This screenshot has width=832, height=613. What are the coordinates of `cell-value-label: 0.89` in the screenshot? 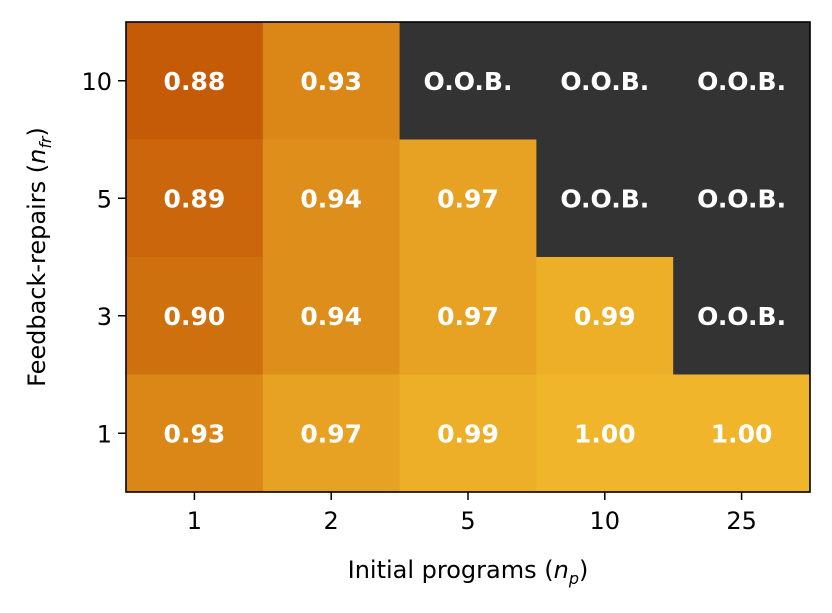 It's located at (195, 198).